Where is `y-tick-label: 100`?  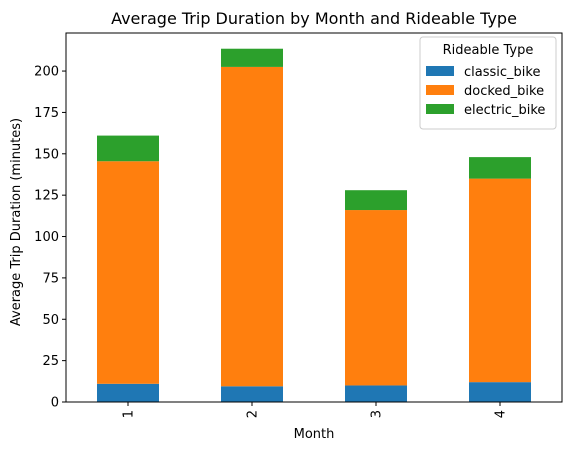 y-tick-label: 100 is located at coordinates (46, 237).